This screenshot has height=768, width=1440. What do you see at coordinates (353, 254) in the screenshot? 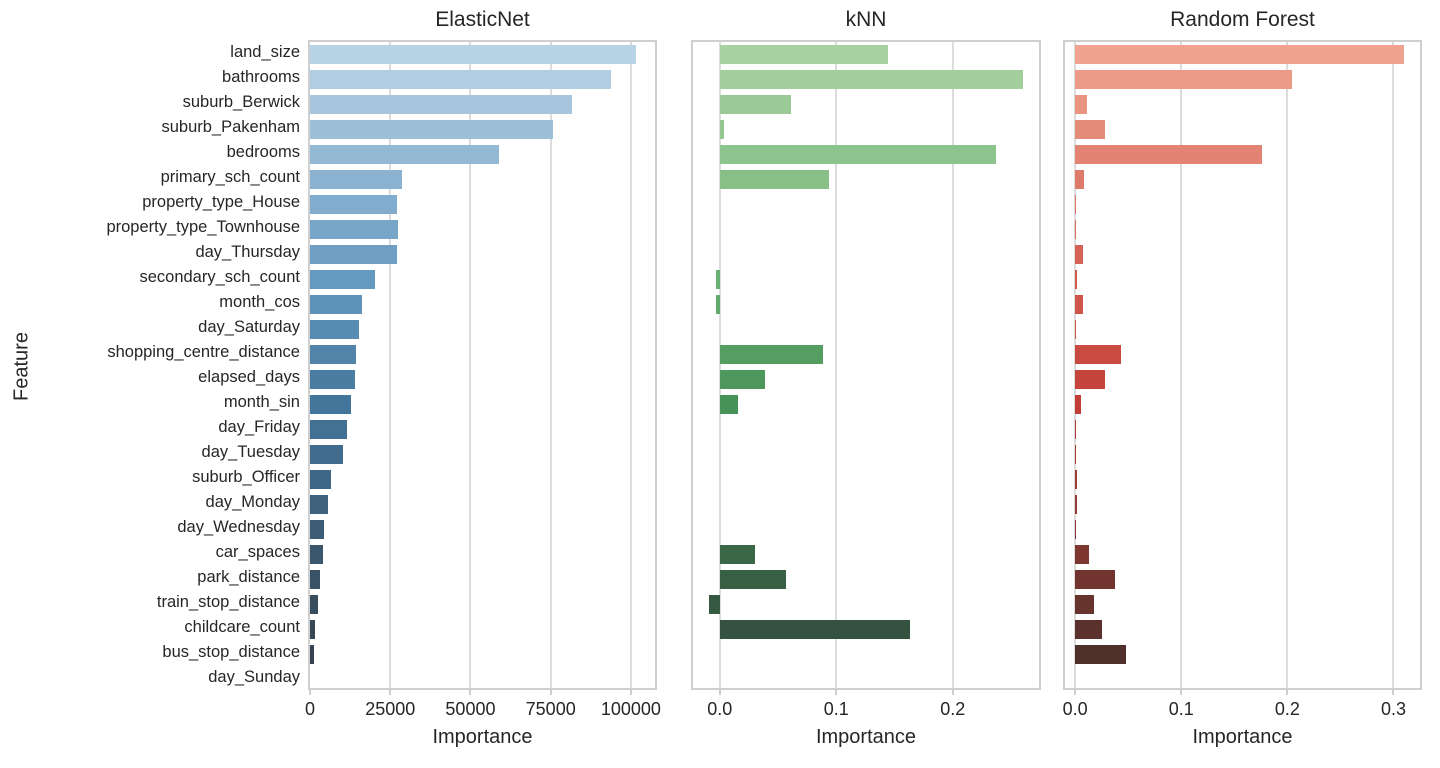
I see `bar-day_Thursday` at bounding box center [353, 254].